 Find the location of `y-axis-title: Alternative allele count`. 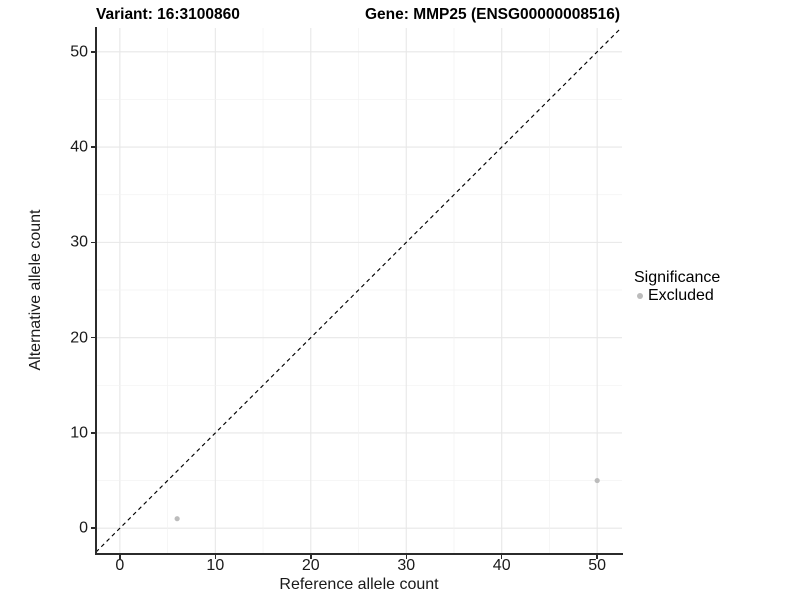

y-axis-title: Alternative allele count is located at coordinates (35, 290).